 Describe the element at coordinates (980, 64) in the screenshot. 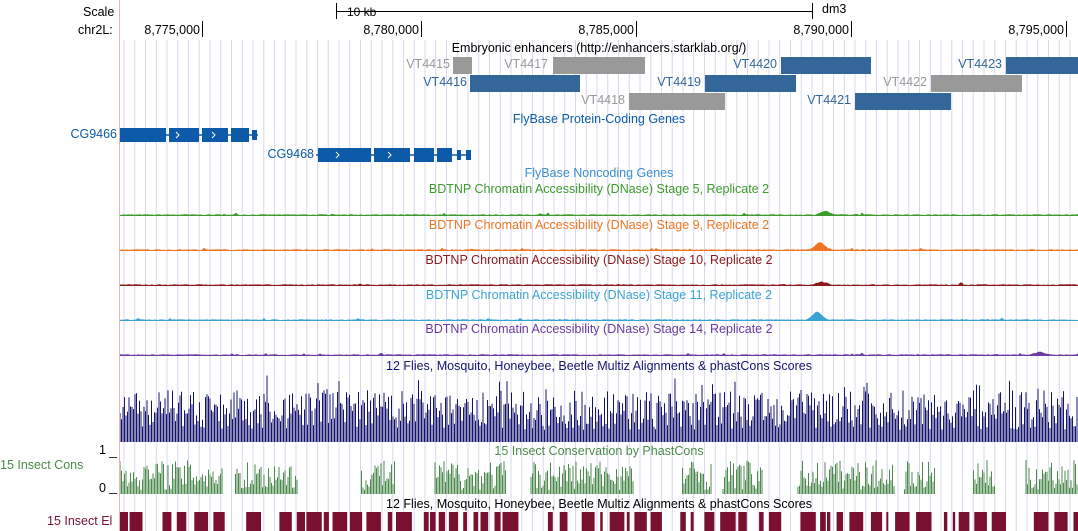

I see `enhancer-label: VT4423` at that location.